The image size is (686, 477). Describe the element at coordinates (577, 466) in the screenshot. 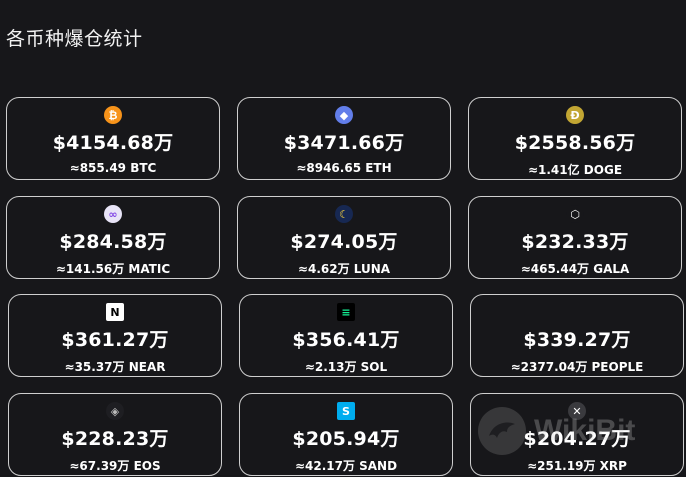

I see `liquidation-quantity: ≈251.19万 XRP` at that location.